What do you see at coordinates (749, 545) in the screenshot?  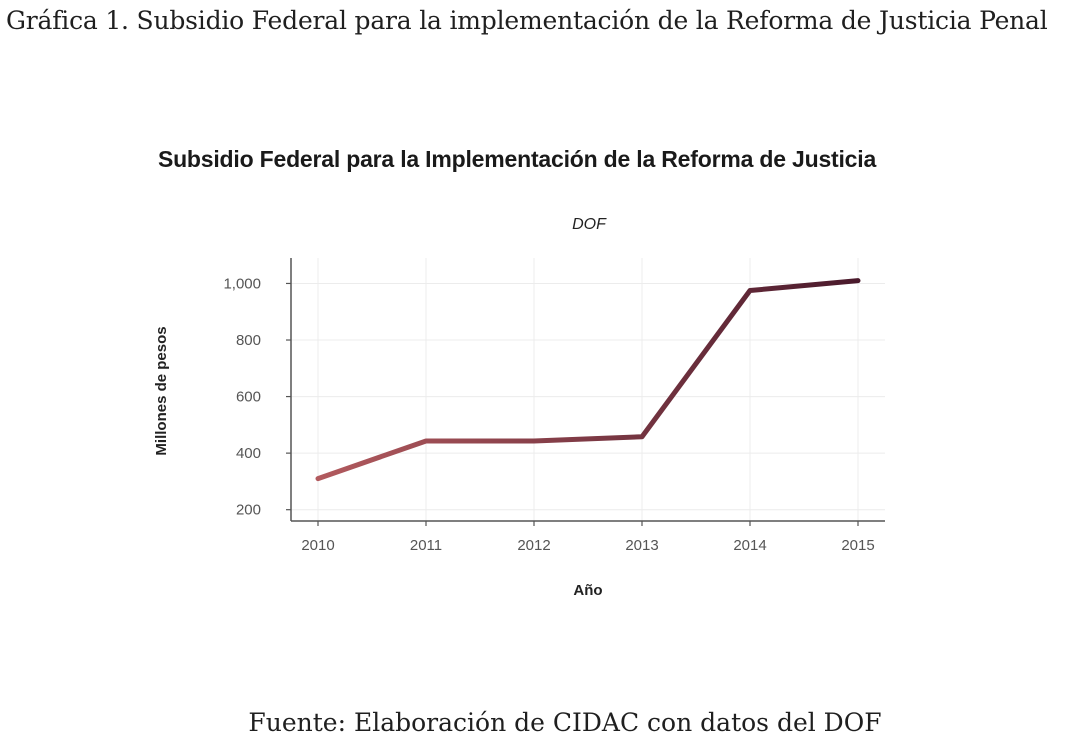 I see `x-tick-label-4: 2014` at bounding box center [749, 545].